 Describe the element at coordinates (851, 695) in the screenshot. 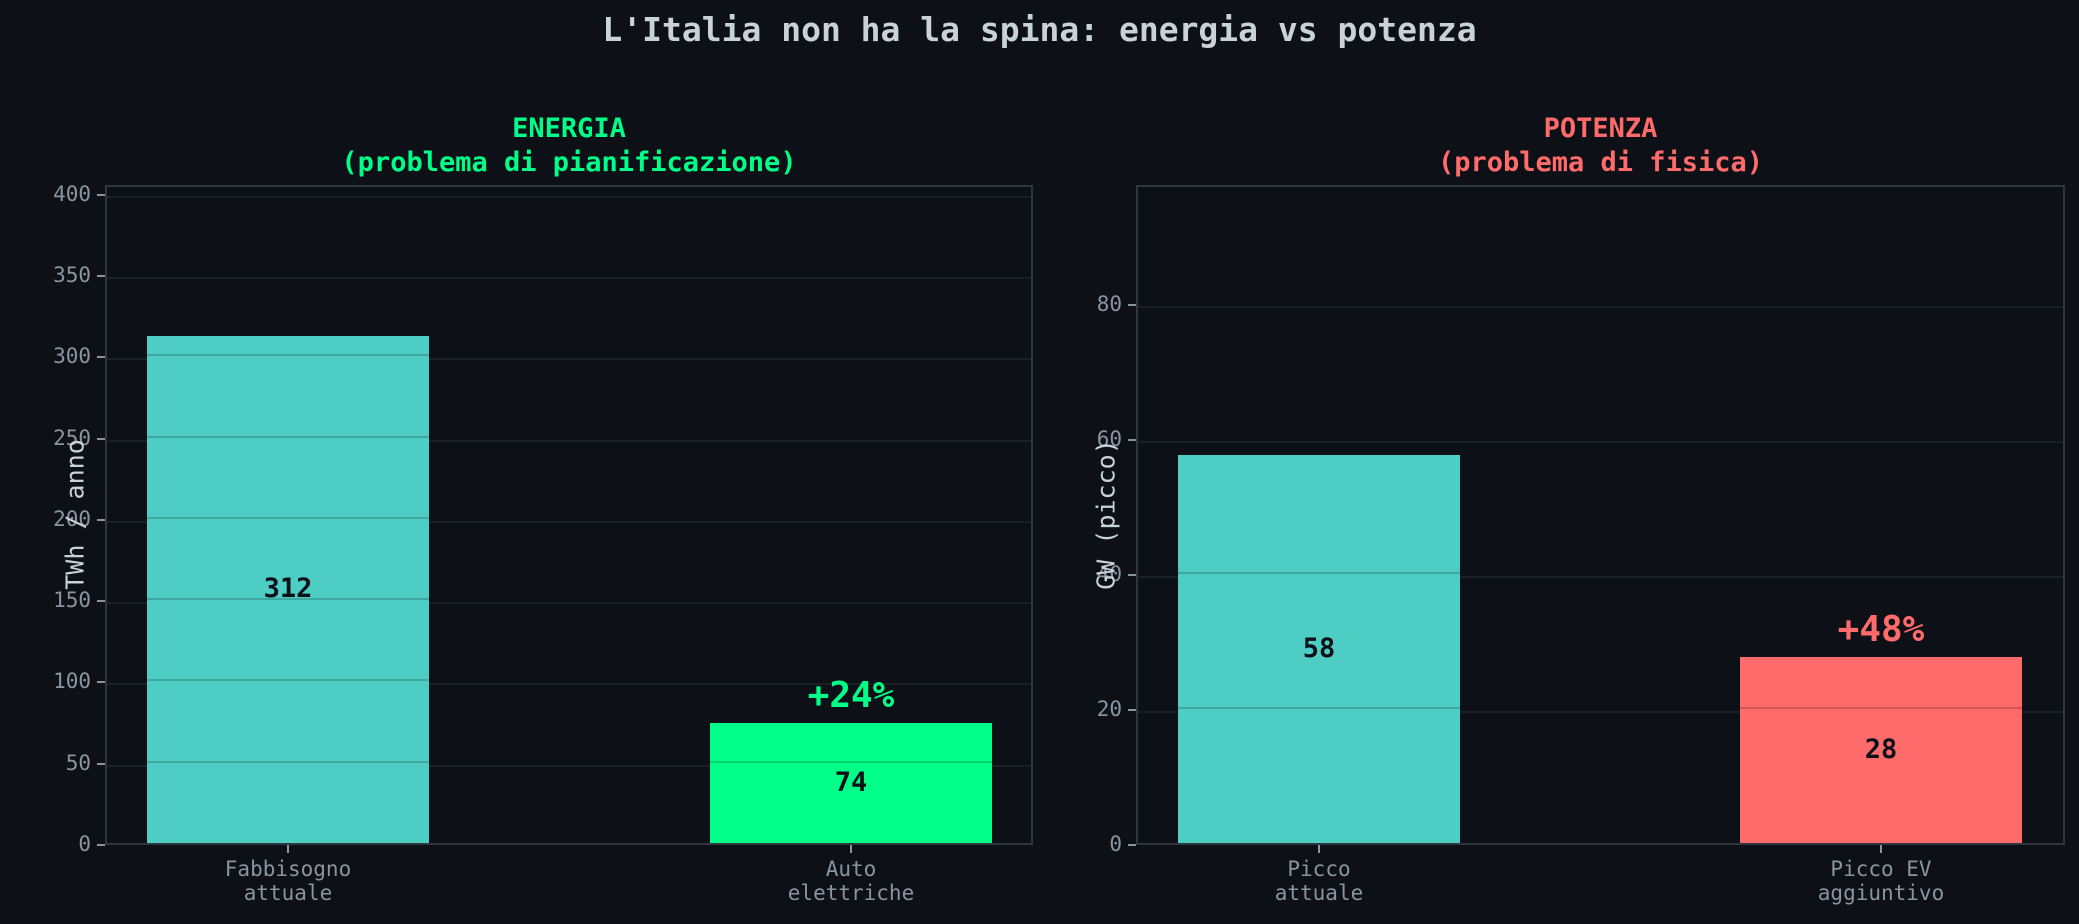

I see `energy-increase-annotation: +24%` at that location.